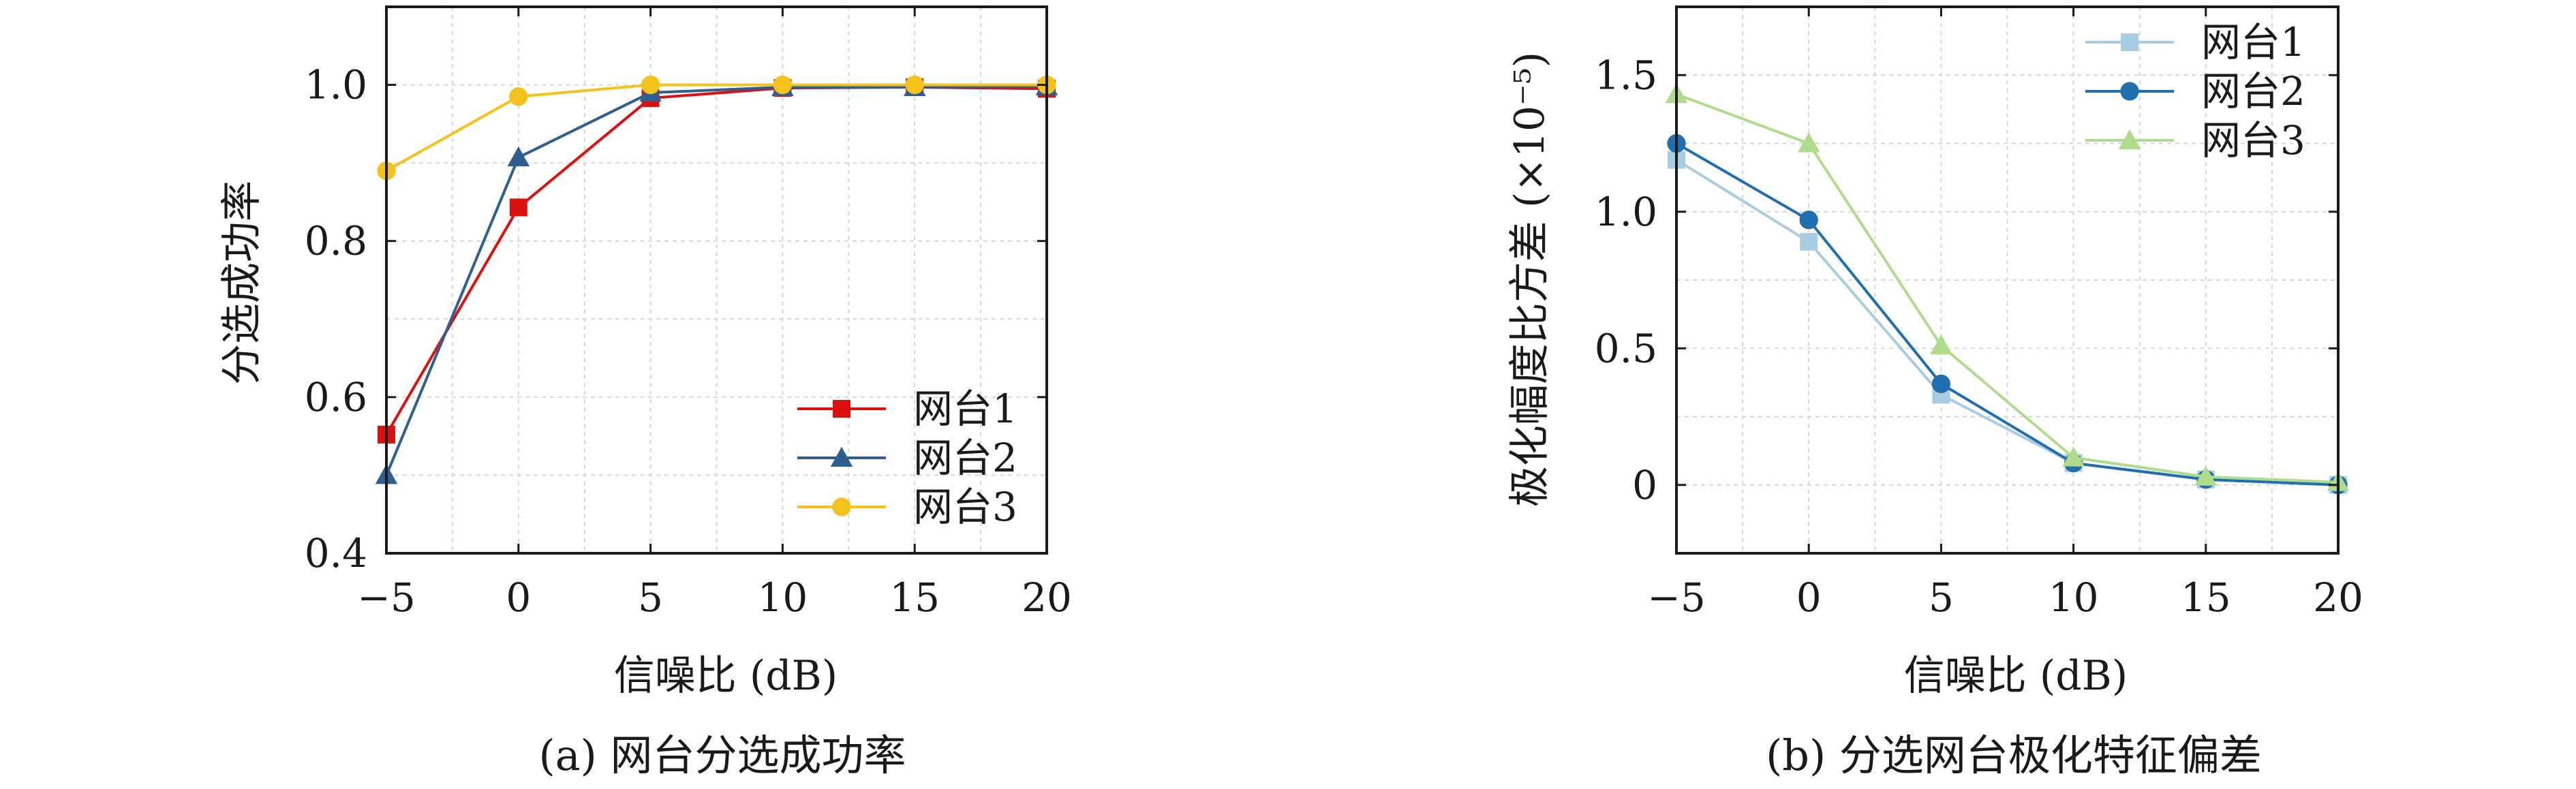 The image size is (2576, 789). What do you see at coordinates (336, 241) in the screenshot?
I see `y-tick-label: 0.8` at bounding box center [336, 241].